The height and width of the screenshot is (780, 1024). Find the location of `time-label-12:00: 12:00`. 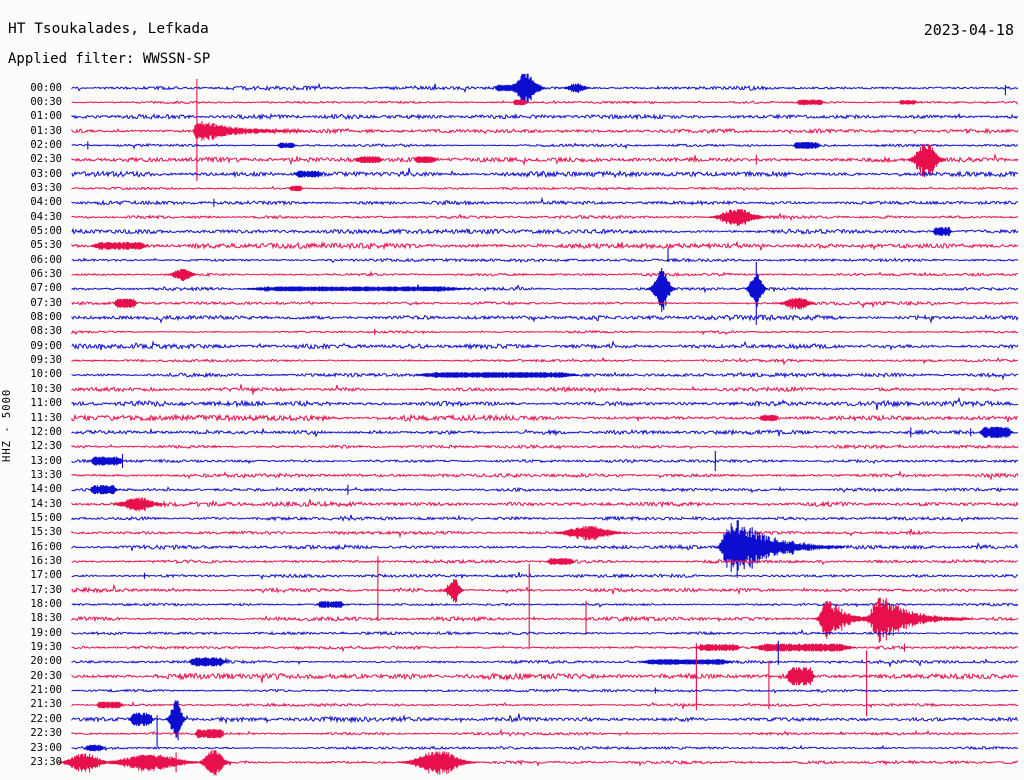

time-label-12:00: 12:00 is located at coordinates (46, 431).